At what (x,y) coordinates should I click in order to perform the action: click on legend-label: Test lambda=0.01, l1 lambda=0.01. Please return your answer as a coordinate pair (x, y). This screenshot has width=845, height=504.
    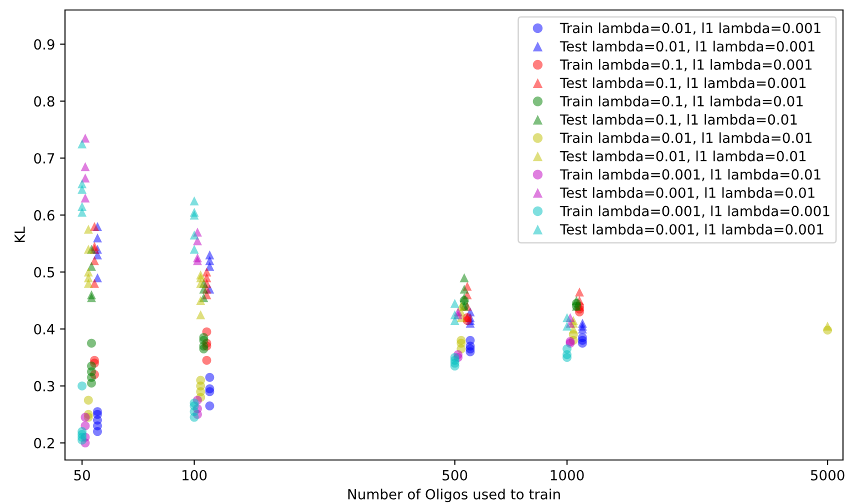
    Looking at the image, I should click on (683, 156).